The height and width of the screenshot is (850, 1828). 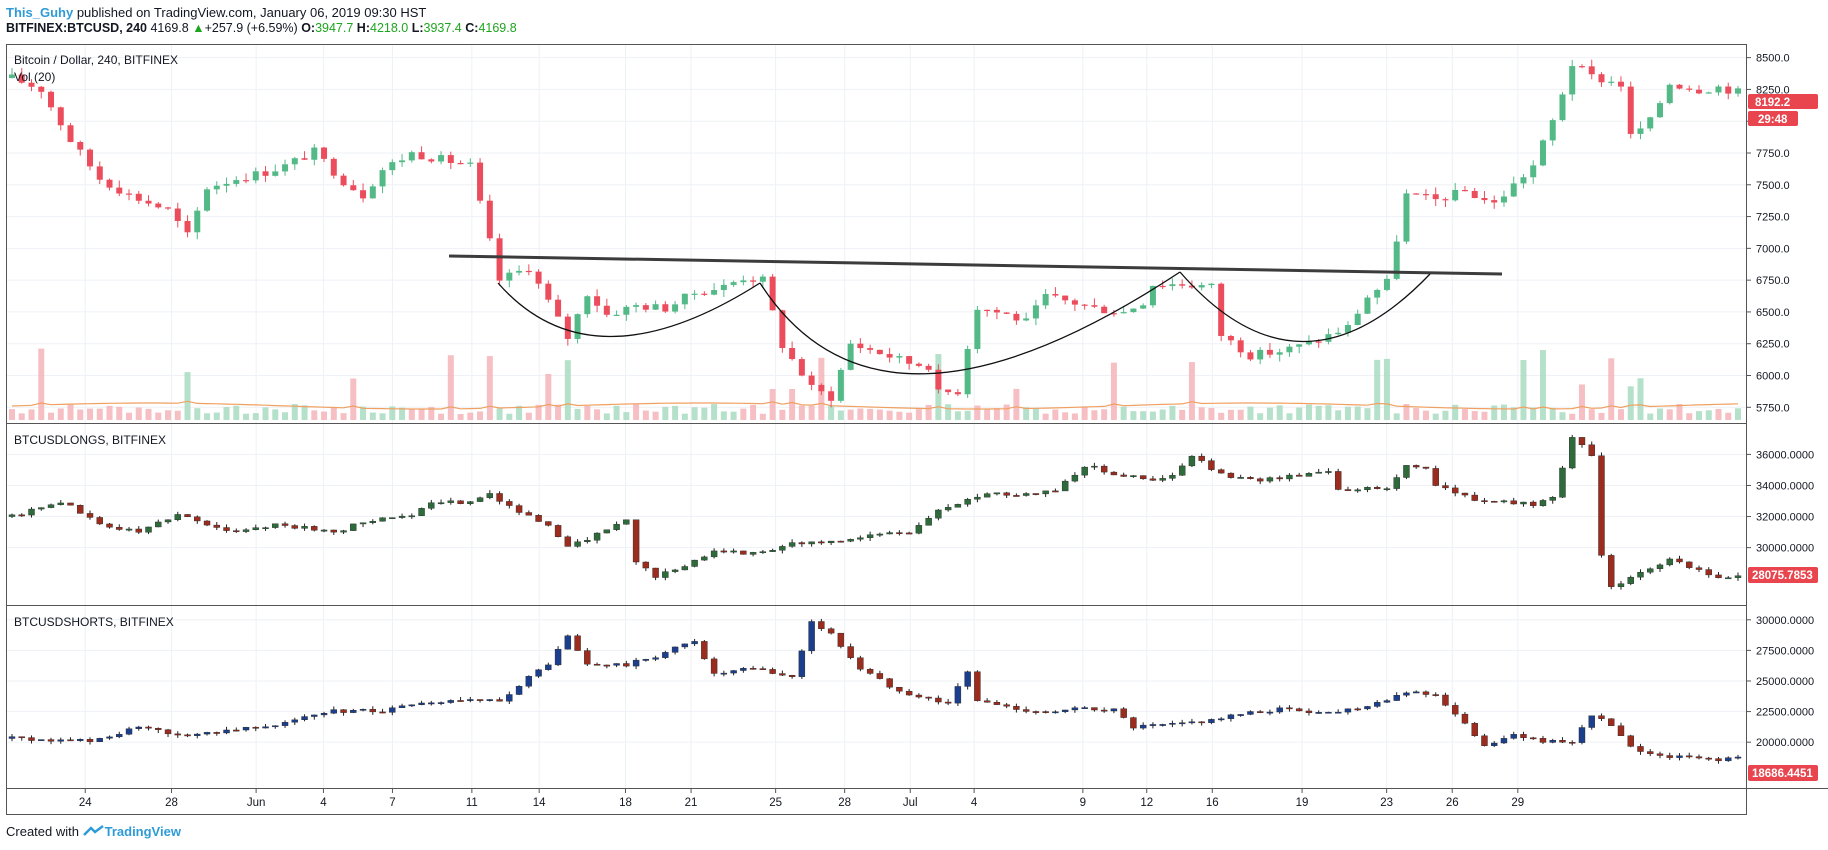 I want to click on open-value: 3947.7, so click(x=334, y=28).